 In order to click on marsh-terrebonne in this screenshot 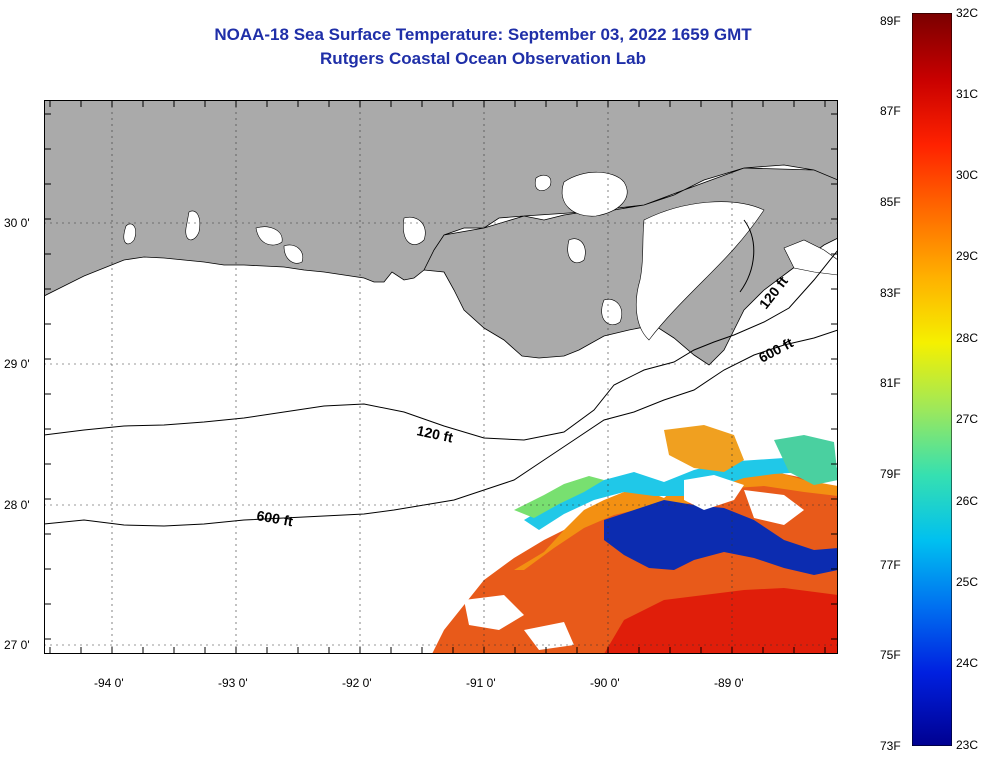, I will do `click(414, 230)`.